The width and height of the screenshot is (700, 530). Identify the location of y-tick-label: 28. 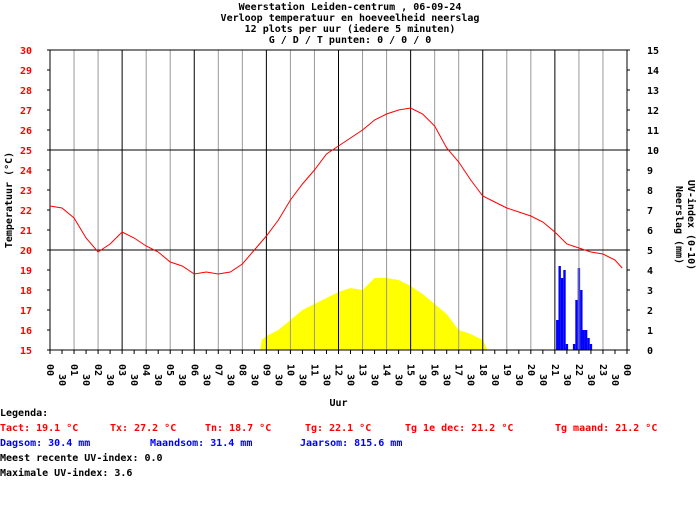
(26, 91).